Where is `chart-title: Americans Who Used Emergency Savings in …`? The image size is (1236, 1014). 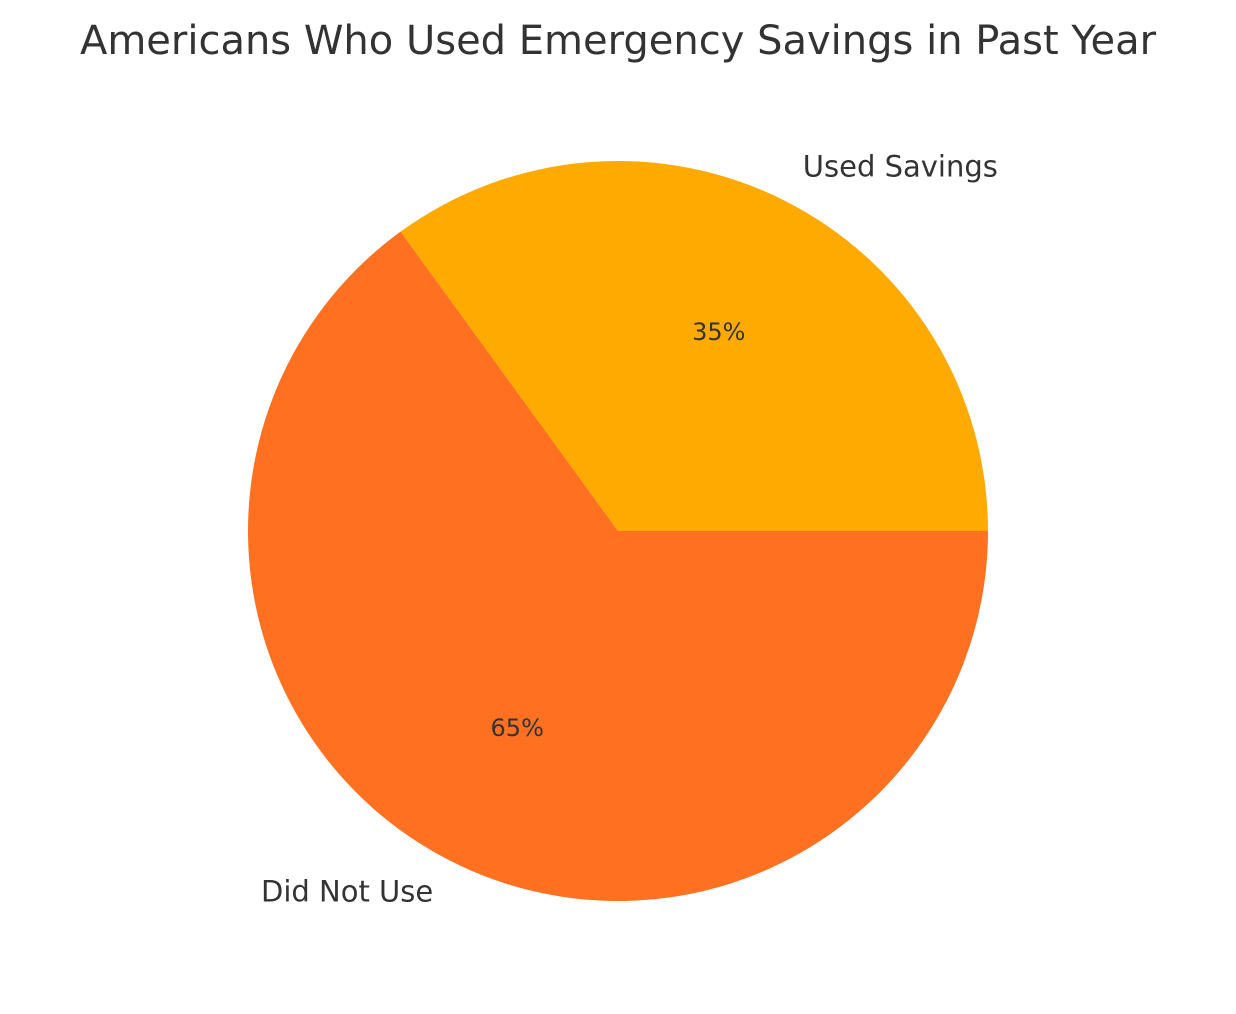
chart-title: Americans Who Used Emergency Savings in … is located at coordinates (618, 41).